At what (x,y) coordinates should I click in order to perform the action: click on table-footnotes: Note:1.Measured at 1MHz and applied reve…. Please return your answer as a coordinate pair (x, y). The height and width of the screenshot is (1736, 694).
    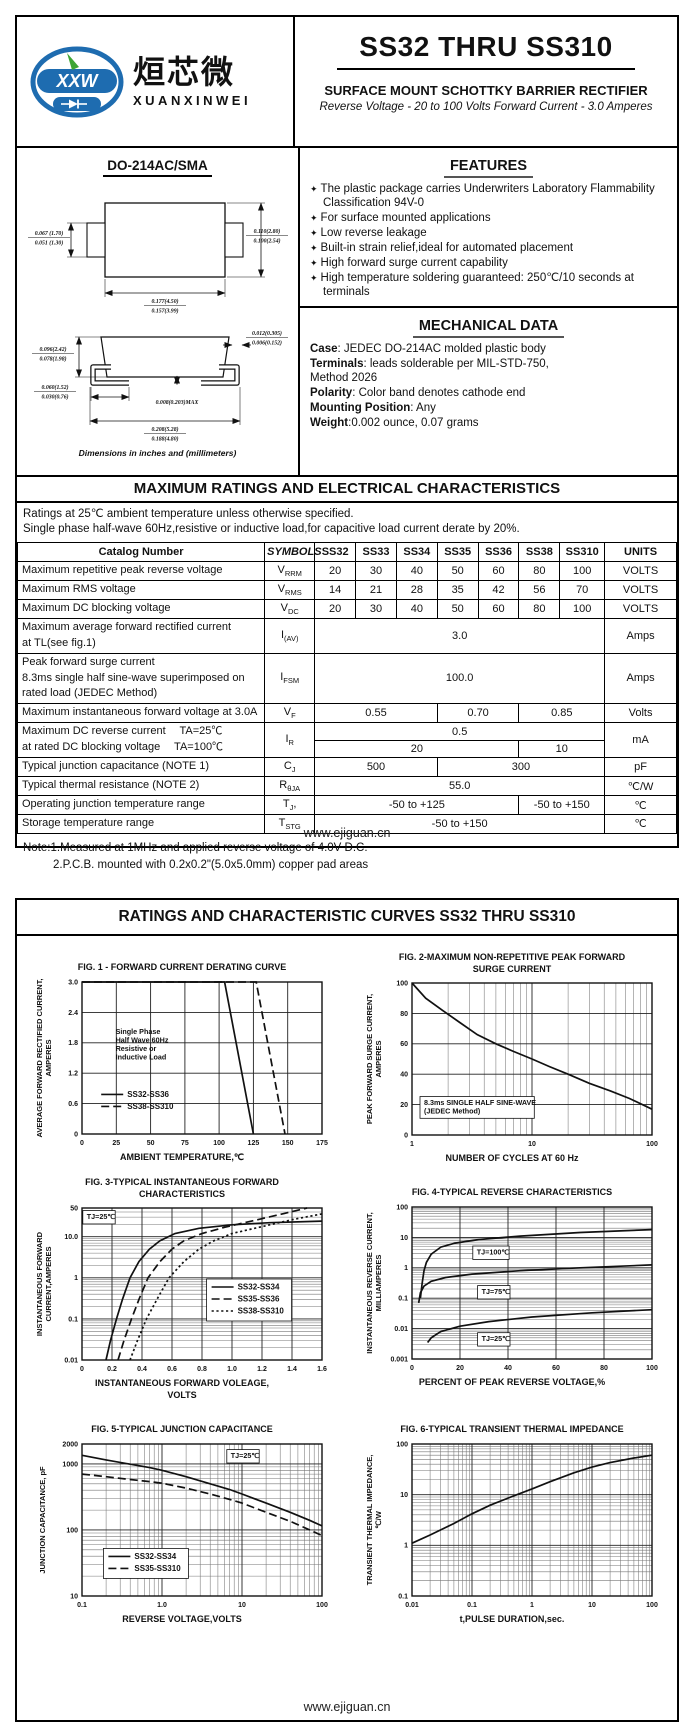
    Looking at the image, I should click on (347, 853).